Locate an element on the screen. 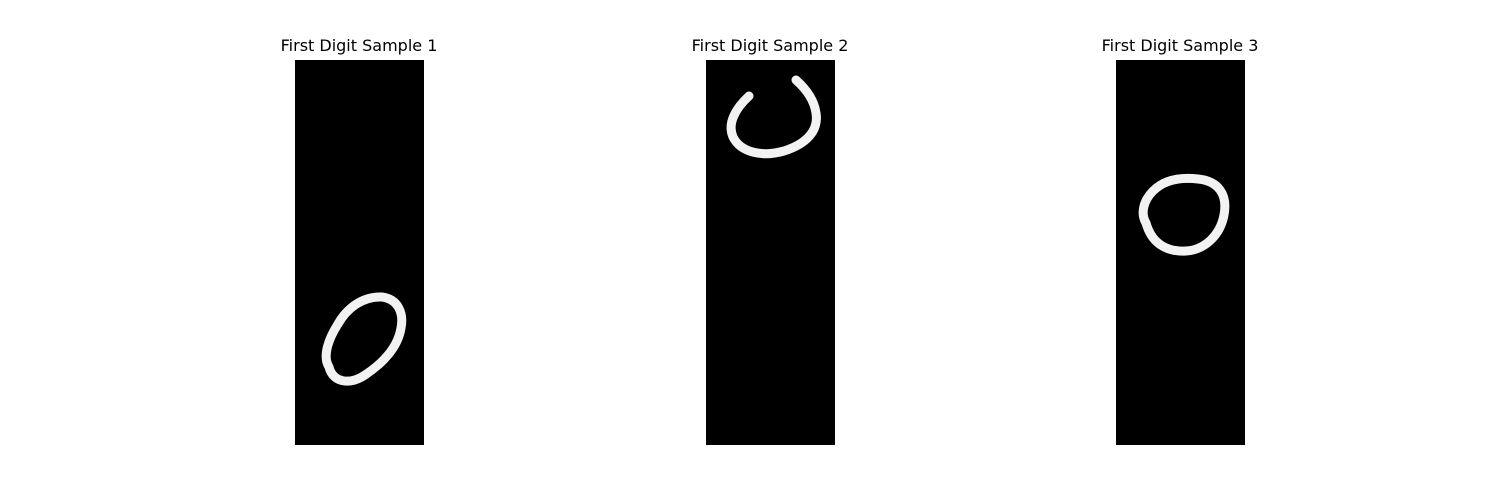  sample-panel-3: First Digit Sample 3 is located at coordinates (1180, 244).